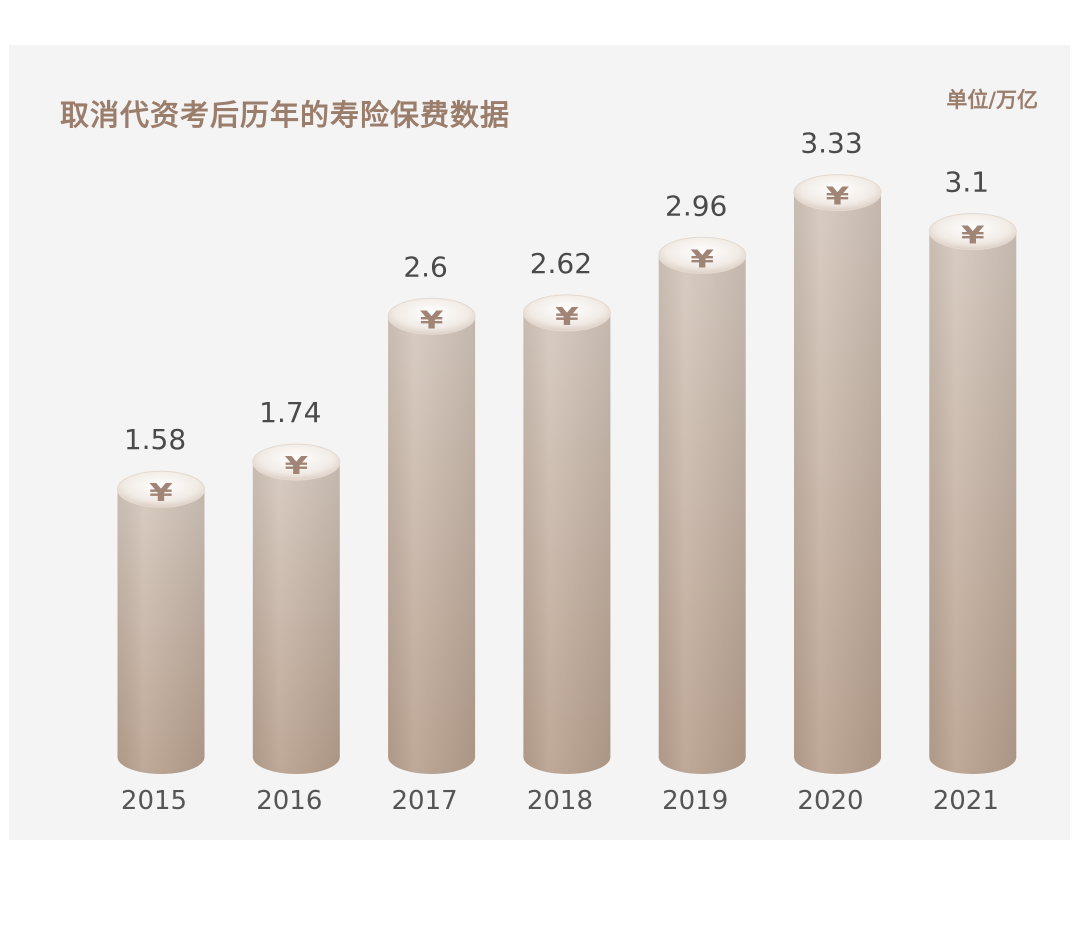  Describe the element at coordinates (425, 266) in the screenshot. I see `value-label-2017: 2.6` at that location.